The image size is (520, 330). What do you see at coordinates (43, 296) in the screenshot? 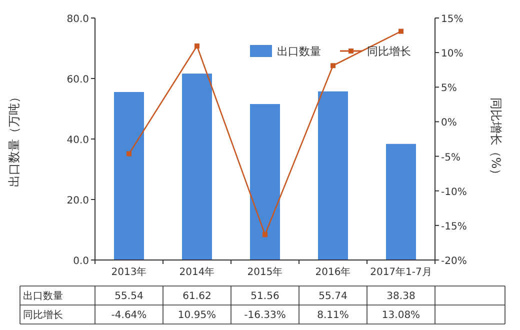
I see `text: 出口数量` at bounding box center [43, 296].